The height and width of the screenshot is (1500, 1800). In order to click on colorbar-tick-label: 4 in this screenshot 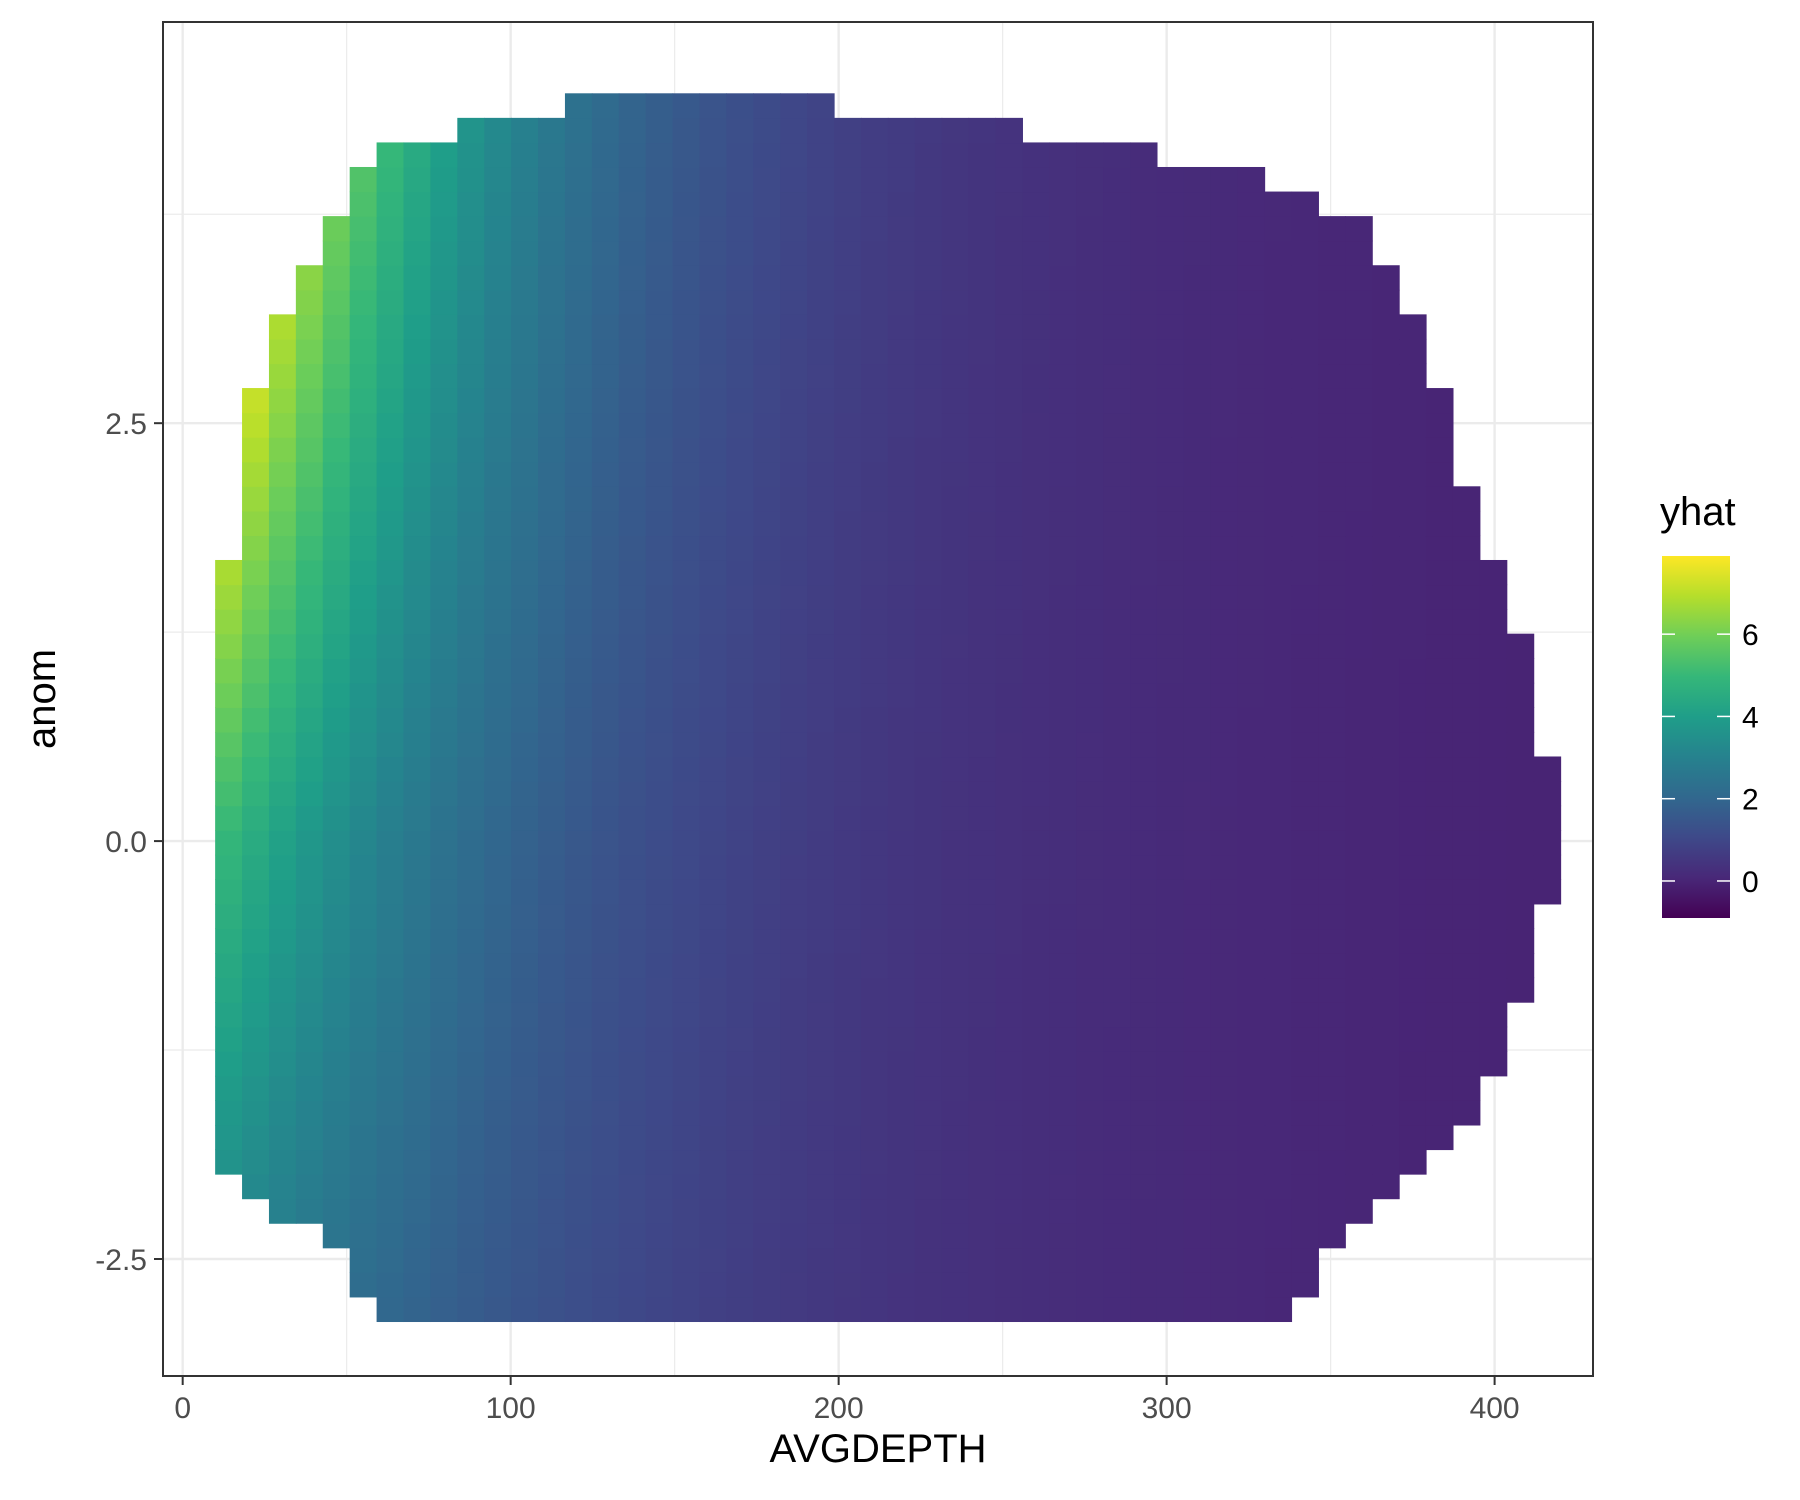, I will do `click(1750, 717)`.